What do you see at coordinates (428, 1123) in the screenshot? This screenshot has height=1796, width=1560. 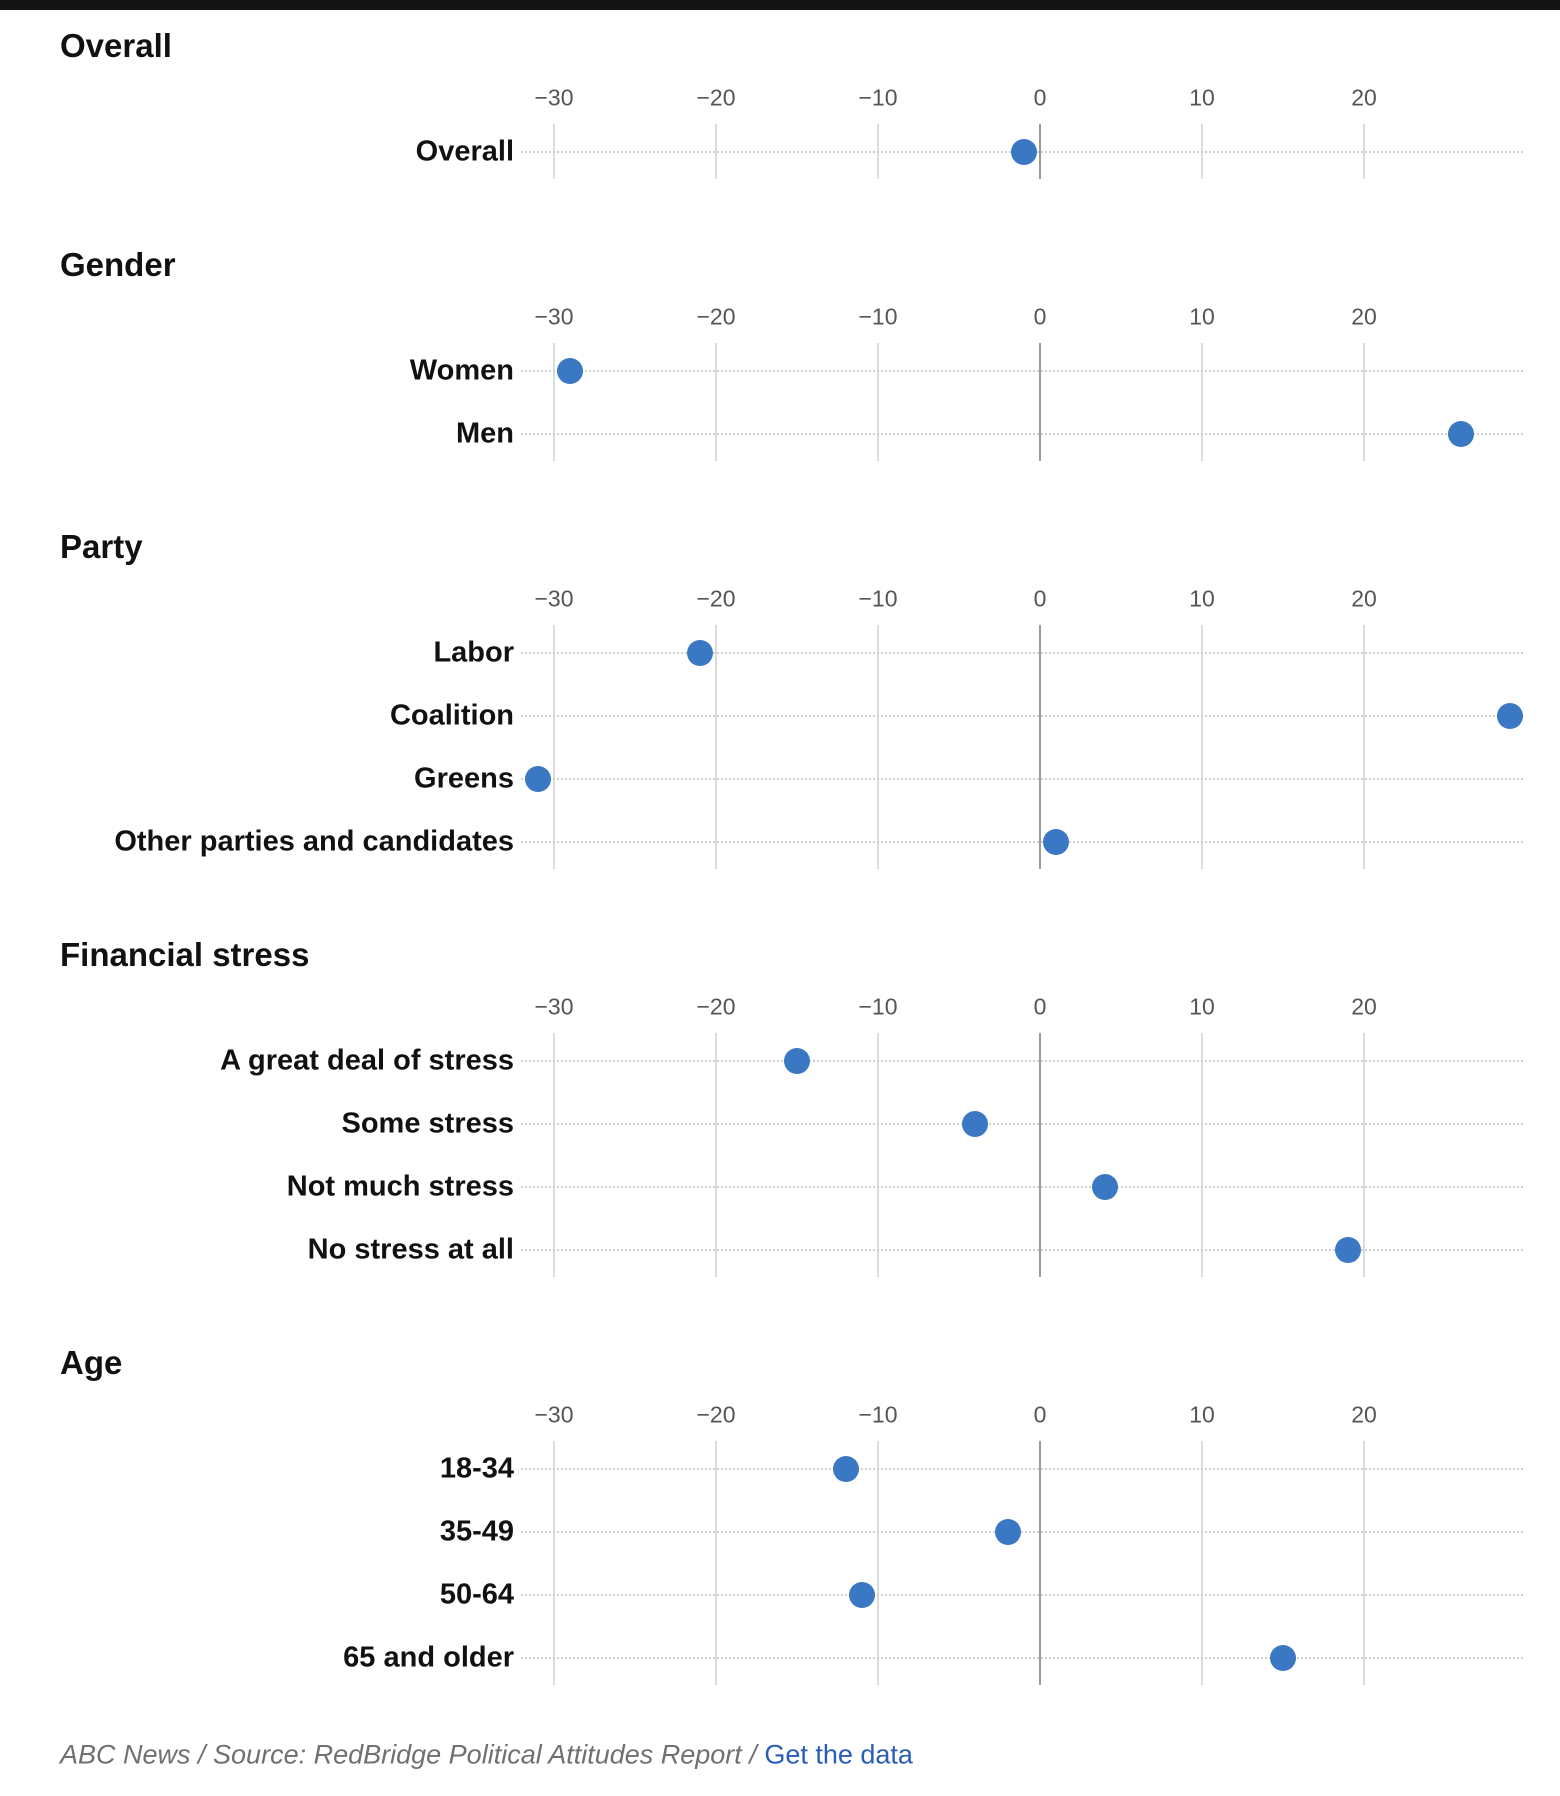 I see `row-label: Some stress` at bounding box center [428, 1123].